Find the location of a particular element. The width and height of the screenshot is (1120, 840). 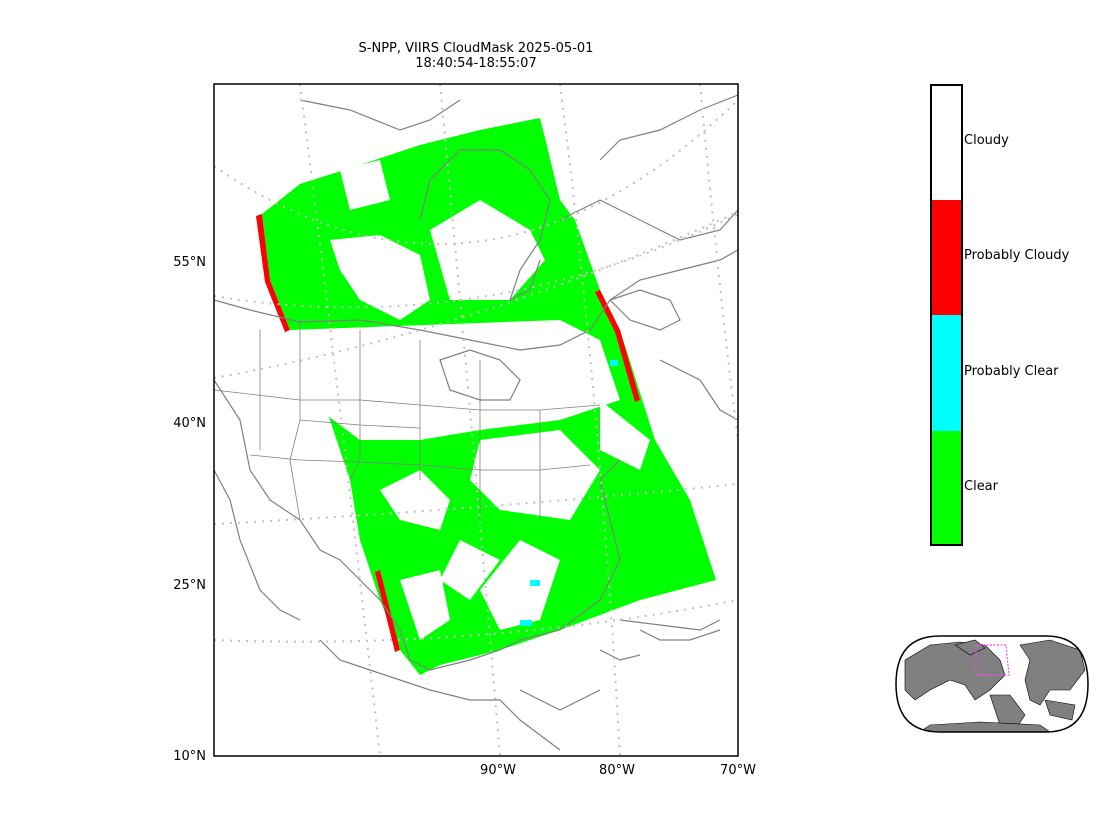

legend-swatch-probably-clear is located at coordinates (946, 373).